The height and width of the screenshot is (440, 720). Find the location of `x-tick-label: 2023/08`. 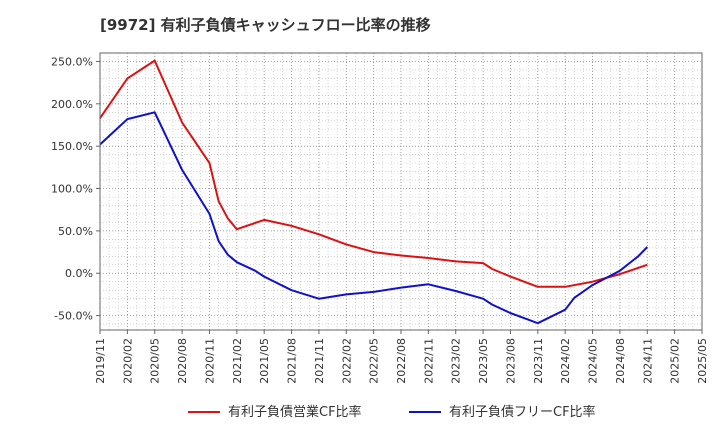

x-tick-label: 2023/08 is located at coordinates (510, 361).